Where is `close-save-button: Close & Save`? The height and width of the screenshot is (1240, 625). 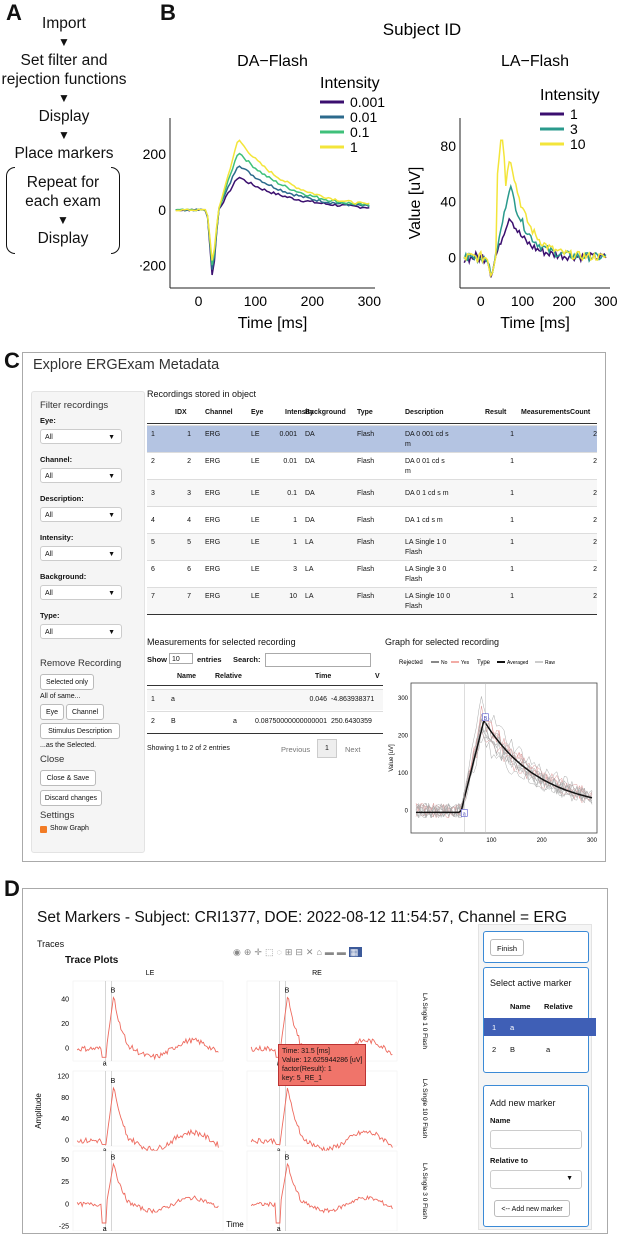
close-save-button: Close & Save is located at coordinates (68, 778).